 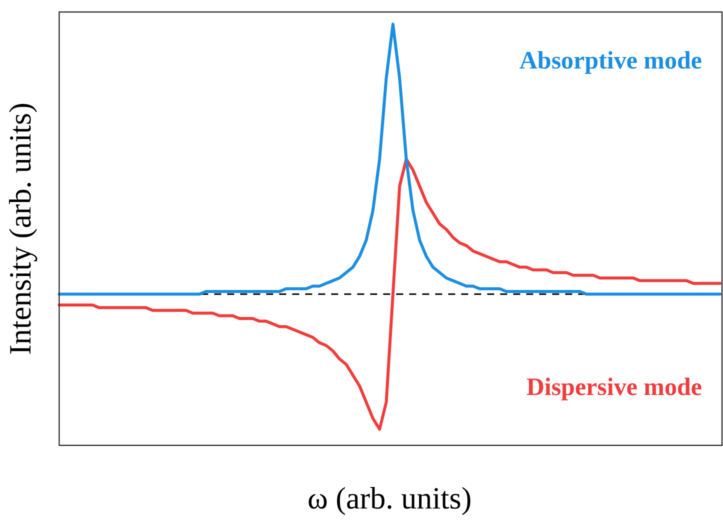 What do you see at coordinates (610, 60) in the screenshot?
I see `text: Absorptive mode` at bounding box center [610, 60].